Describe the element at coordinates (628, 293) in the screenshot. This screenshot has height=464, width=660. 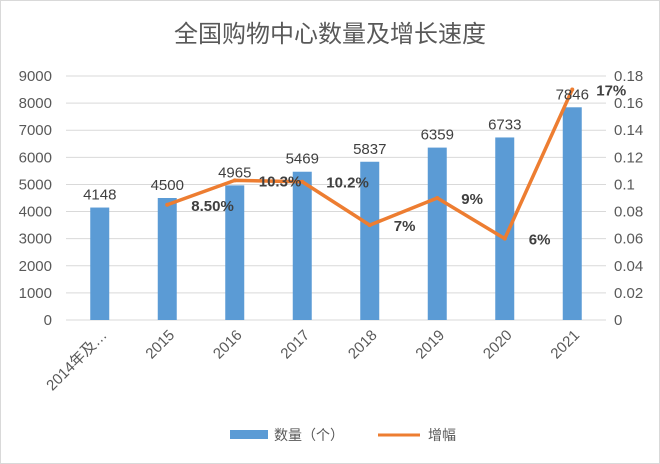
I see `right-tick-label: 0.02` at that location.